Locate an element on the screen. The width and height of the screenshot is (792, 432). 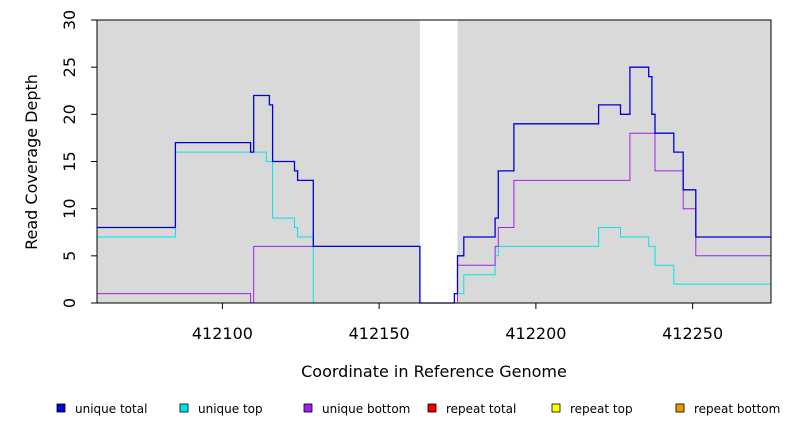
legend-item-unique-bottom: unique bottom is located at coordinates (356, 409).